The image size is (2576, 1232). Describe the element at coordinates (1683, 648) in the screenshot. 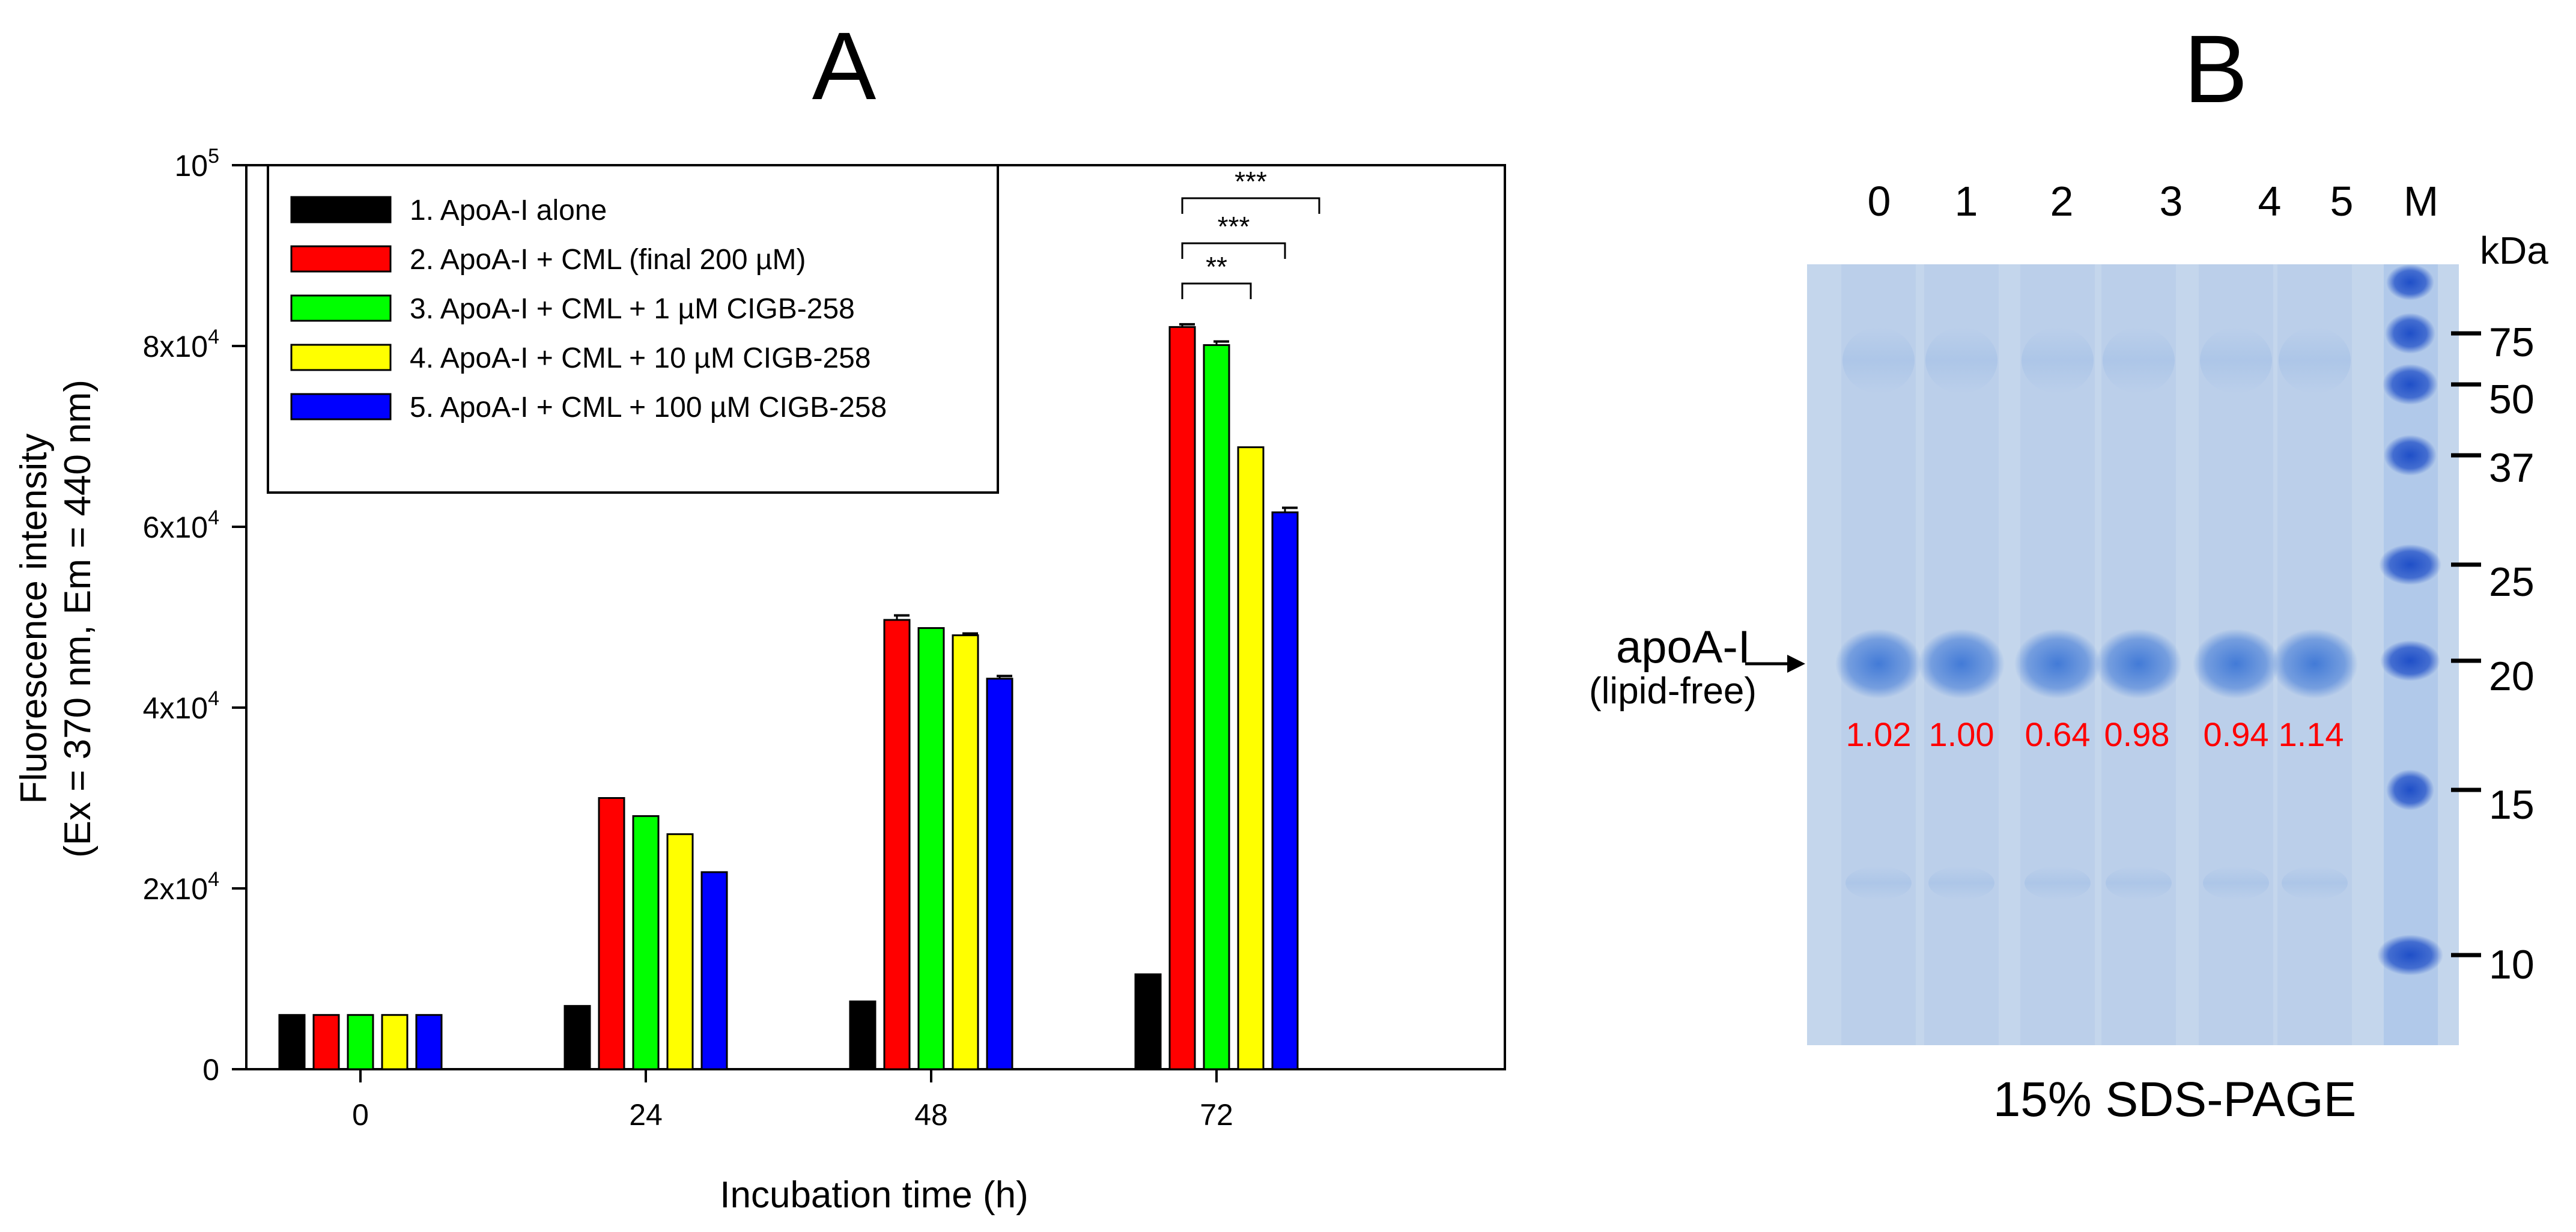

I see `apoa-i-label: apoA-I` at that location.